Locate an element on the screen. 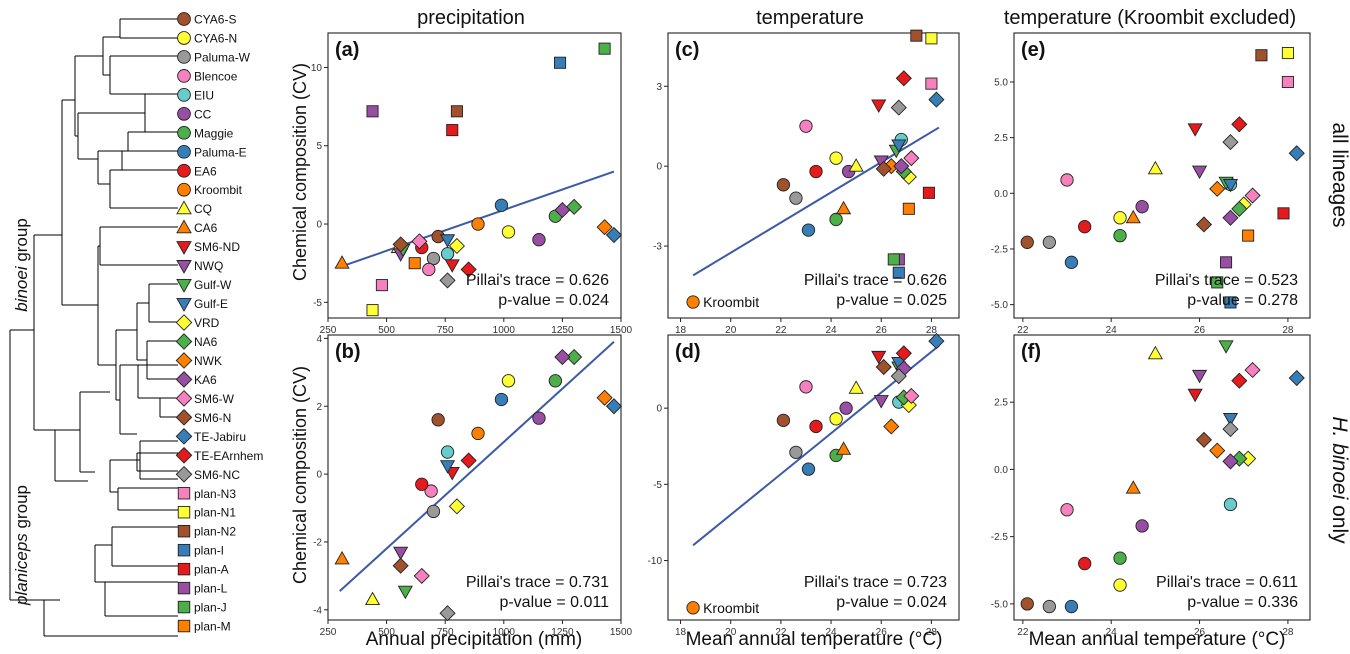 The height and width of the screenshot is (654, 1350). data-point-c-plan-n2 is located at coordinates (916, 35).